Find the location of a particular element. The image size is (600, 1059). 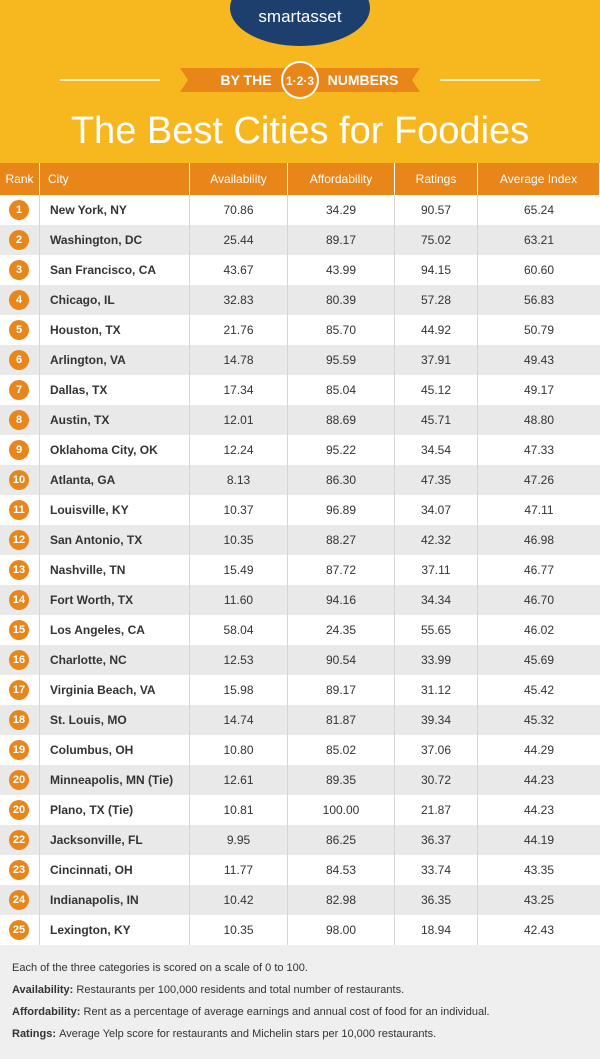

rank-badge: 20 is located at coordinates (19, 810).